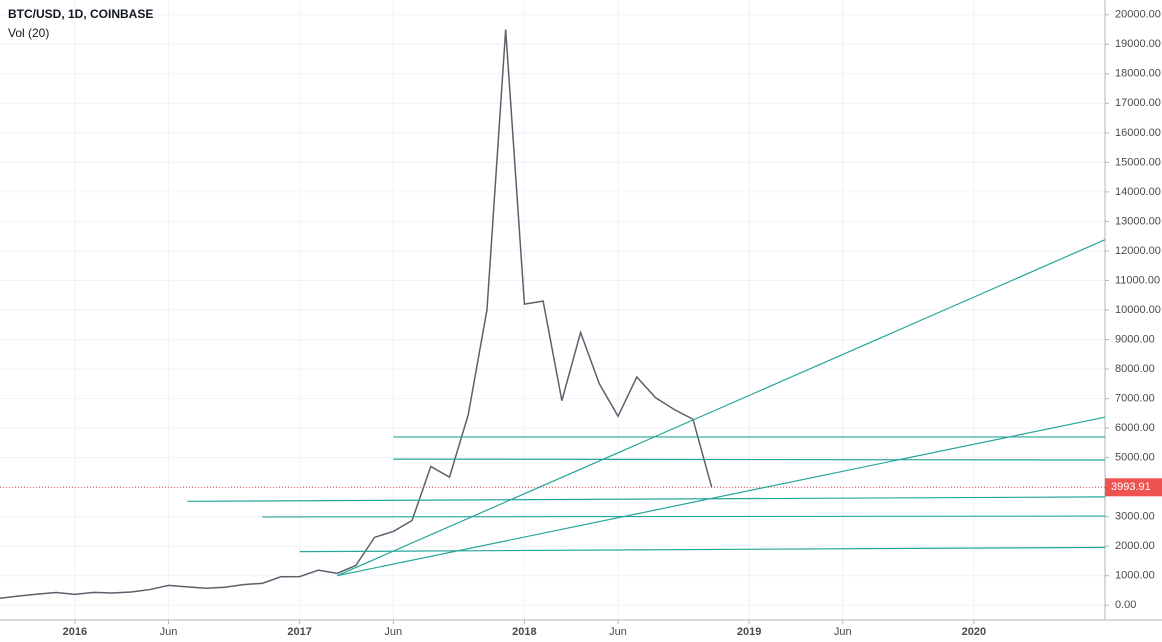 The height and width of the screenshot is (642, 1162). I want to click on y-tick-label: 5000.00, so click(1135, 458).